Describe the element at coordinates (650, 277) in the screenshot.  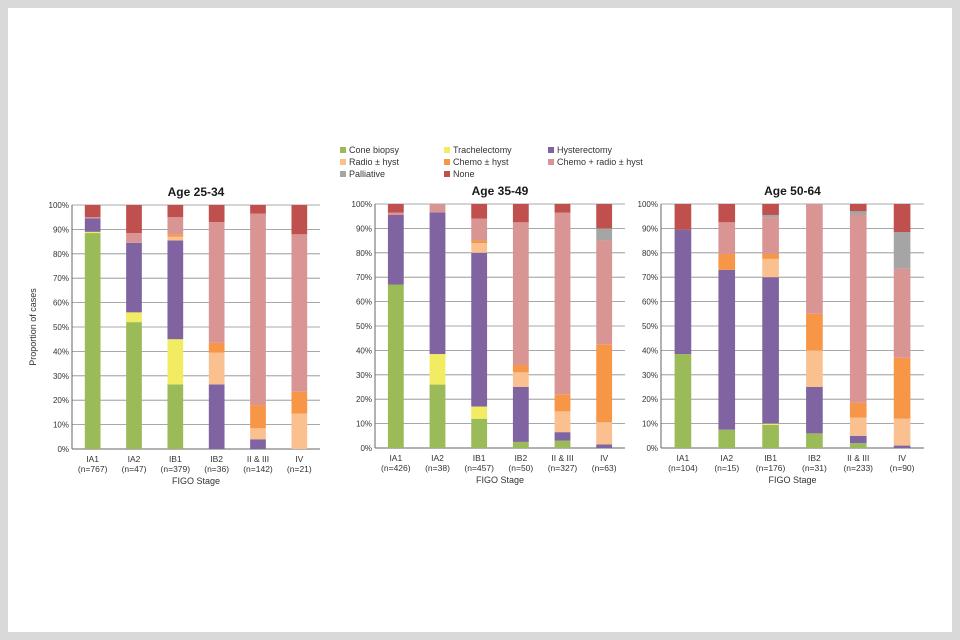
I see `y-tick-label: 70%` at that location.